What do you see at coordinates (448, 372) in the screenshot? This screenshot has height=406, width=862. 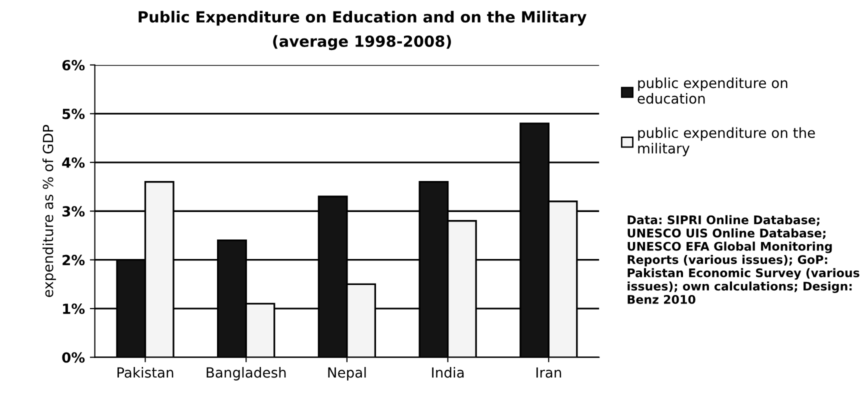 I see `x-tick-label: India` at bounding box center [448, 372].